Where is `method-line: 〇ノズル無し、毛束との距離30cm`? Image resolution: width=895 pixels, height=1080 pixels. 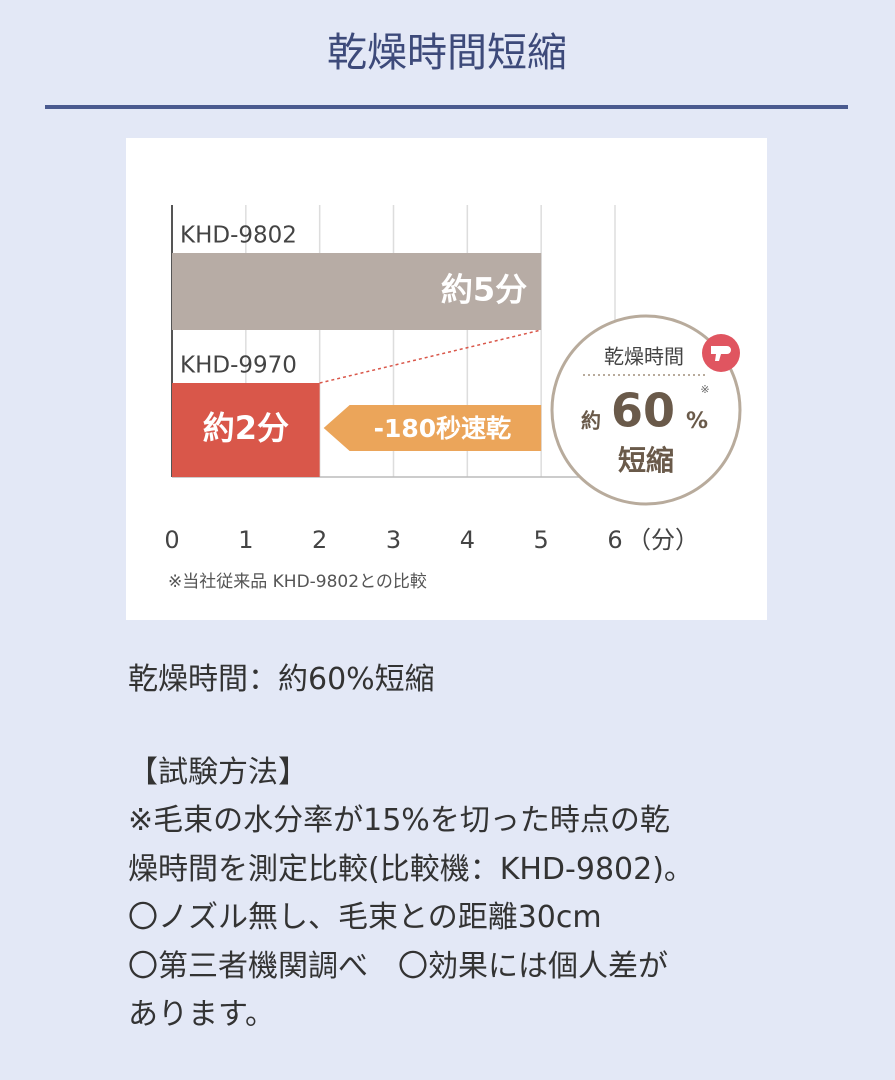
method-line: 〇ノズル無し、毛束との距離30cm is located at coordinates (365, 917).